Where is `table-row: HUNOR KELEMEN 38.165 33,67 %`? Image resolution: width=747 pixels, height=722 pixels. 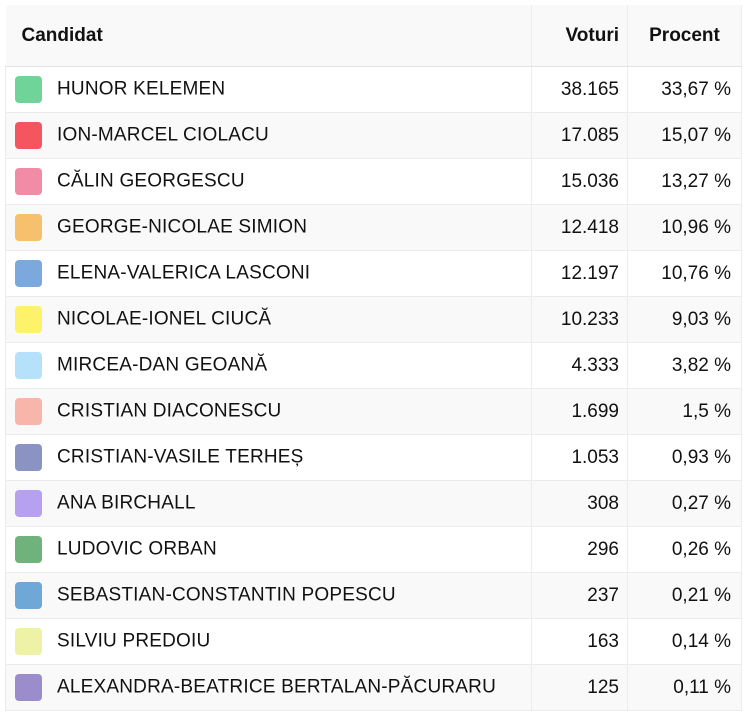 table-row: HUNOR KELEMEN 38.165 33,67 % is located at coordinates (373, 89).